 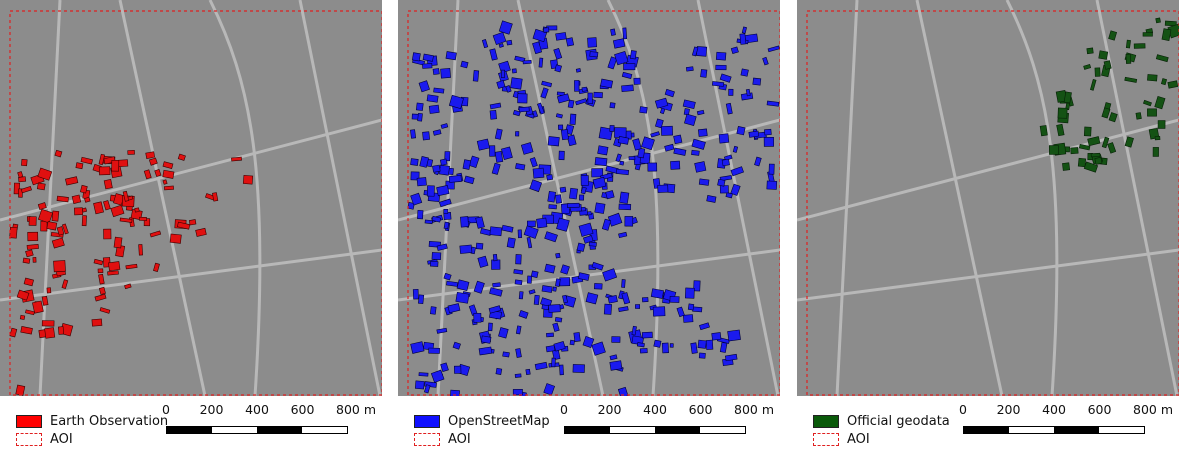 I want to click on scale-tick-label: 400, so click(x=1054, y=409).